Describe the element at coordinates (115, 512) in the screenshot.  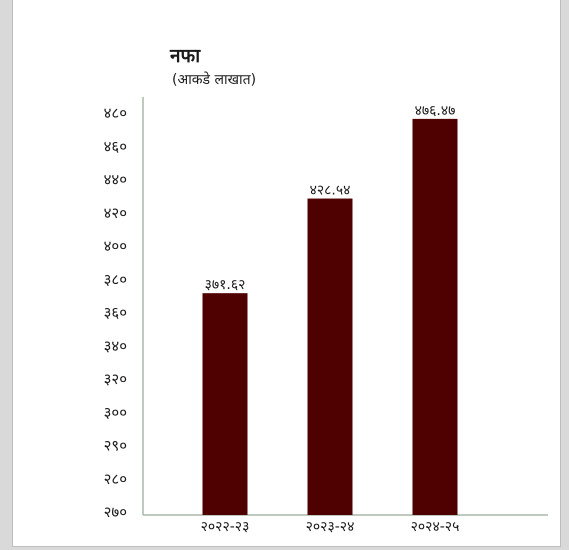
I see `y-tick-label: २७०` at that location.